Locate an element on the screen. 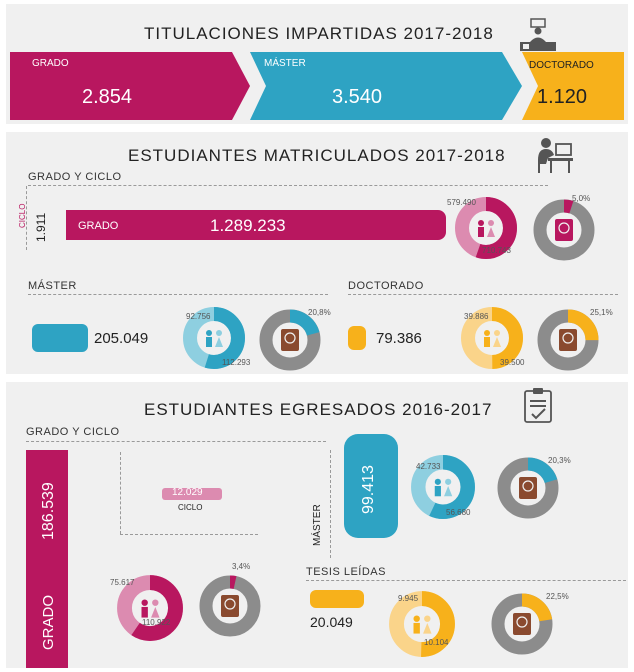 The height and width of the screenshot is (672, 634). egresados-master-label: MÁSTER is located at coordinates (317, 525).